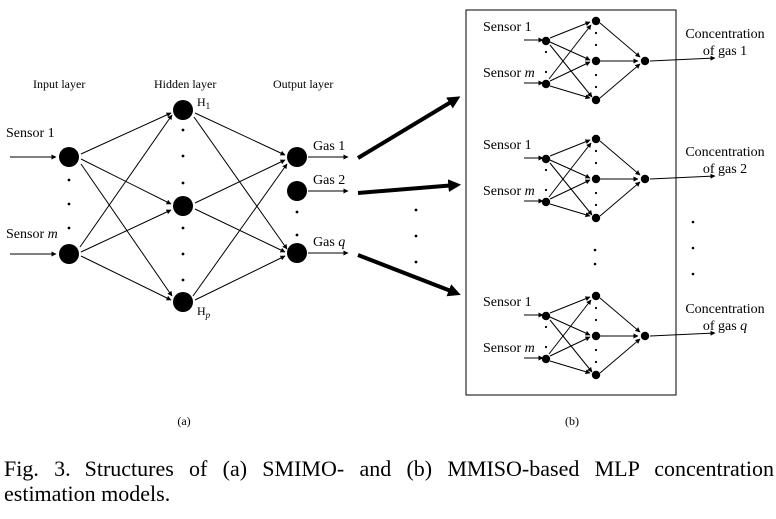 Image resolution: width=776 pixels, height=519 pixels. Describe the element at coordinates (240, 206) in the screenshot. I see `hidden-output-connections` at that location.